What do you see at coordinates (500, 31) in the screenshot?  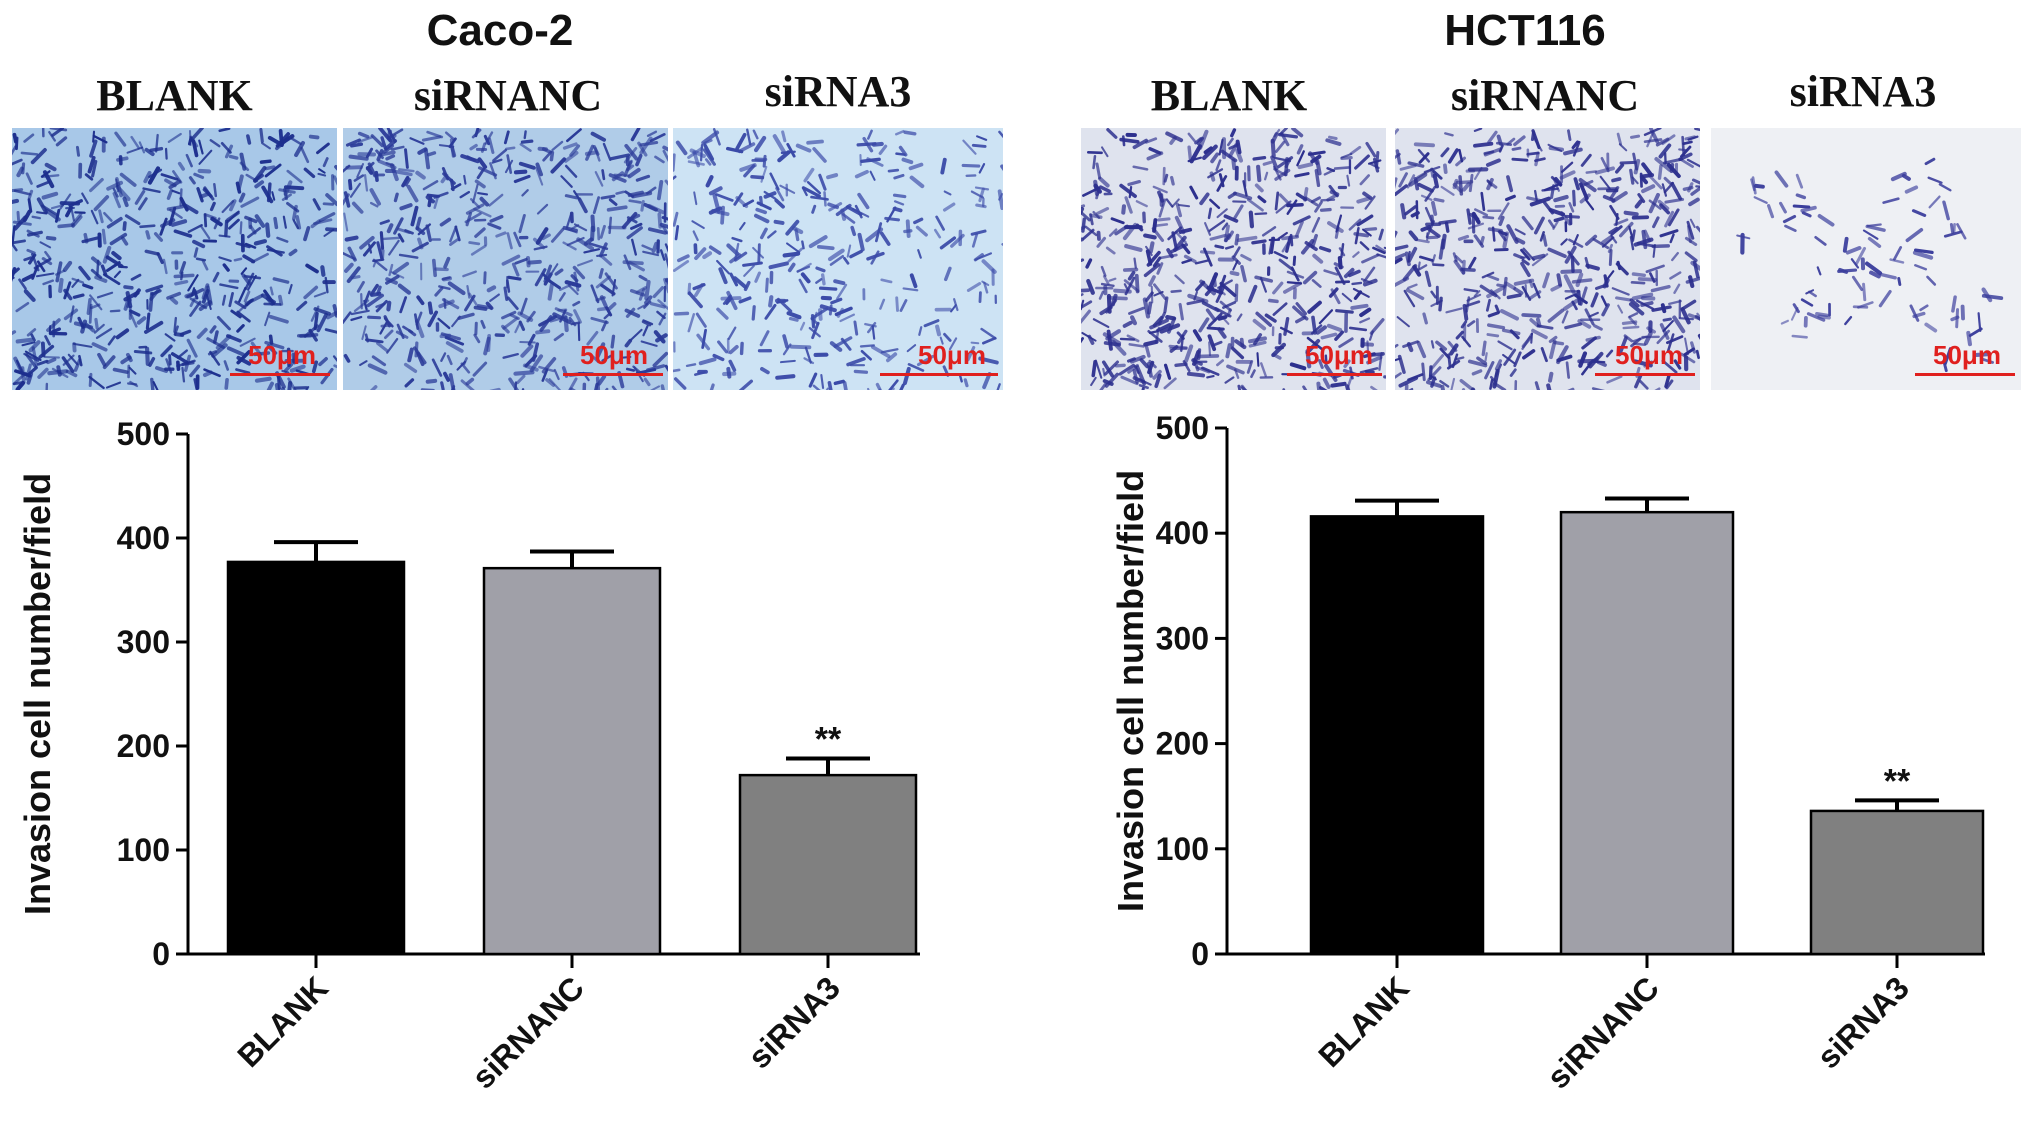 I see `panel-title: Caco-2` at bounding box center [500, 31].